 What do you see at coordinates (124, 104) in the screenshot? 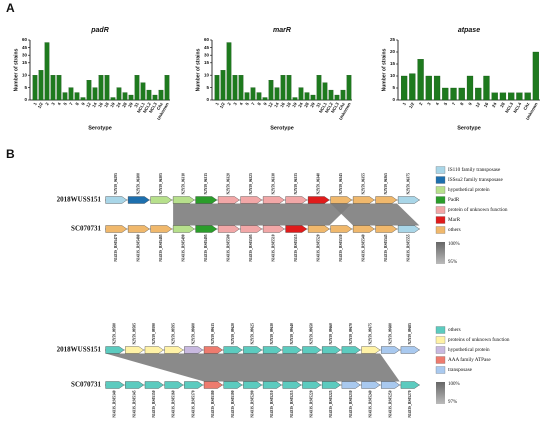
I see `x-tick-label: 28` at bounding box center [124, 104].